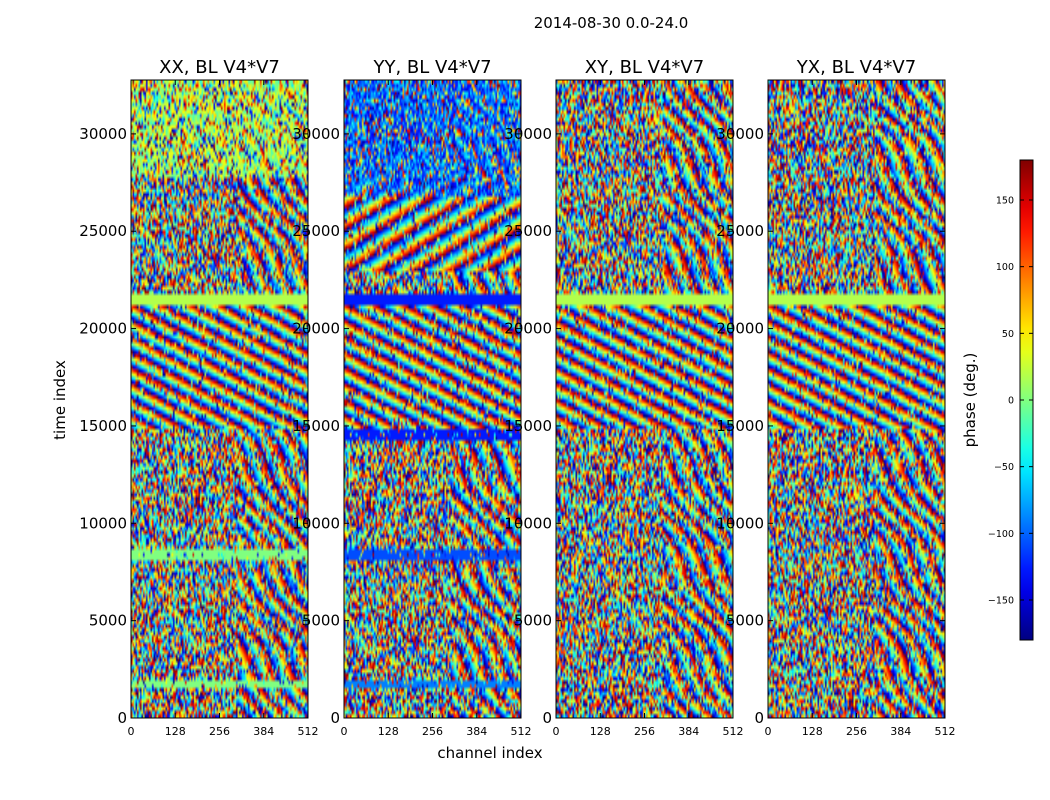 The image size is (1050, 800). Describe the element at coordinates (970, 400) in the screenshot. I see `colorbar-label: phase (deg.)` at that location.